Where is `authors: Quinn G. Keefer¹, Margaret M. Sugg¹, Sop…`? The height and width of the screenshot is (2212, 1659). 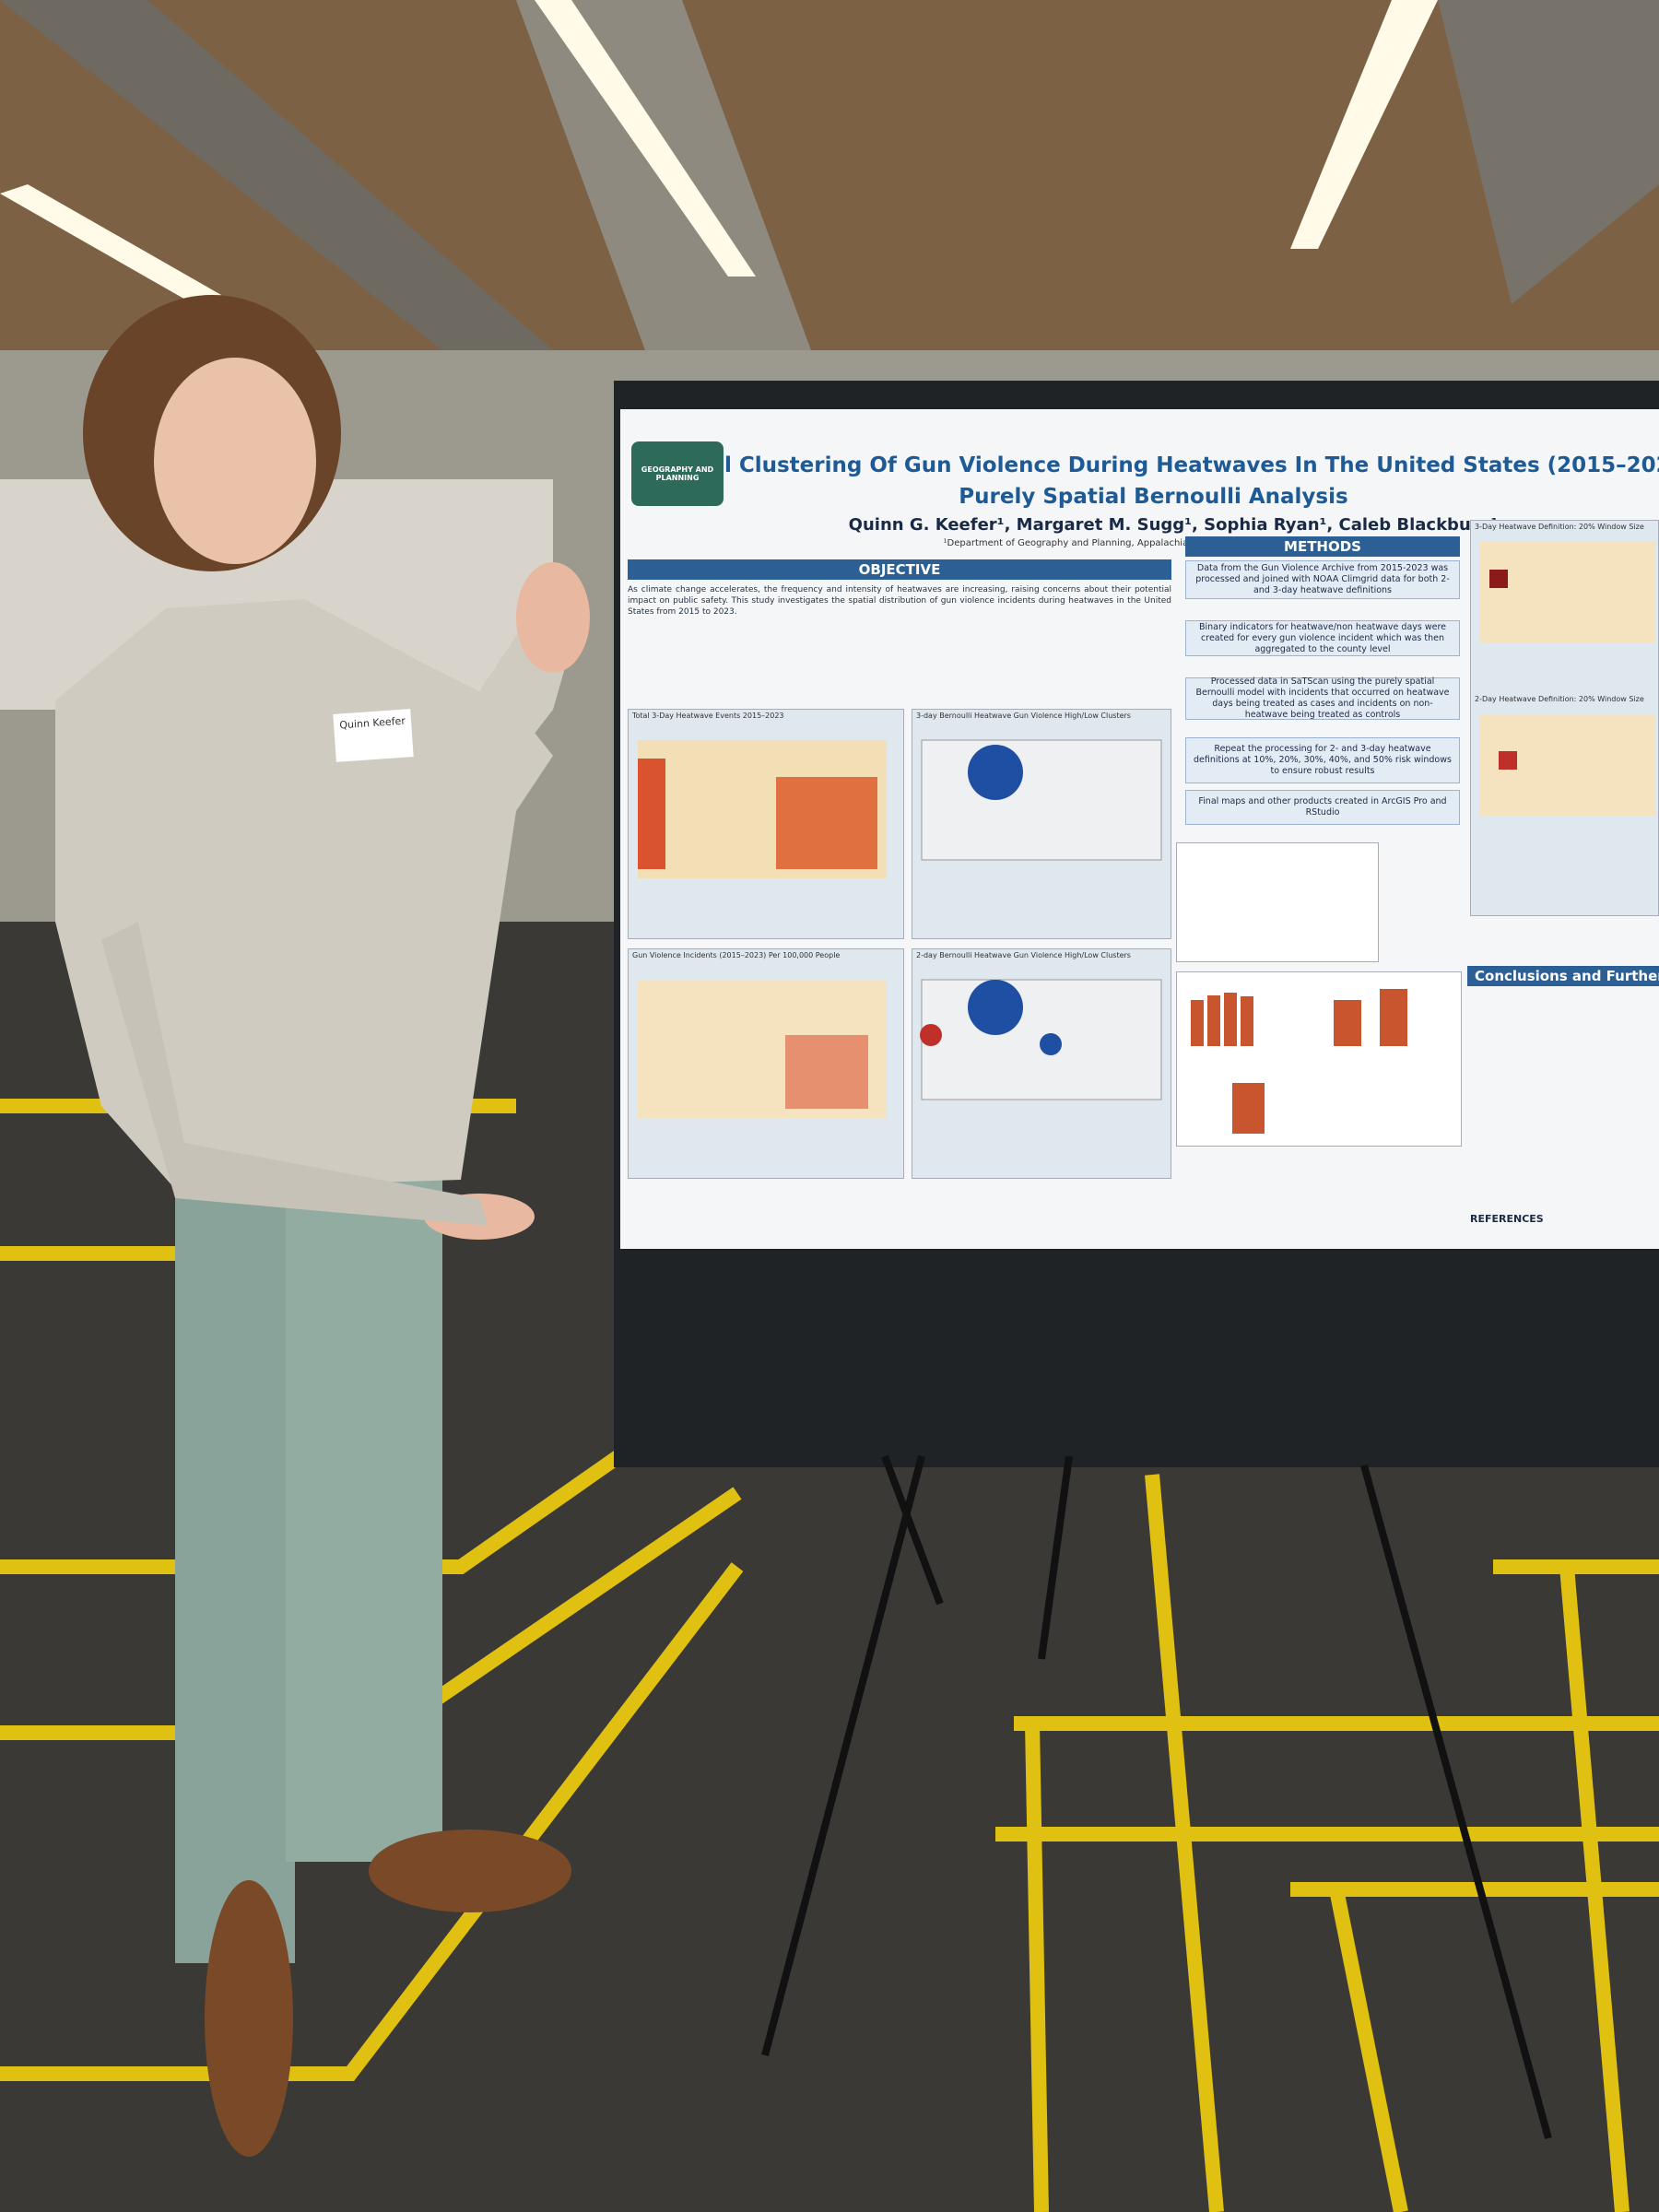
authors: Quinn G. Keefer¹, Margaret M. Sugg¹, Sop… is located at coordinates (1173, 525).